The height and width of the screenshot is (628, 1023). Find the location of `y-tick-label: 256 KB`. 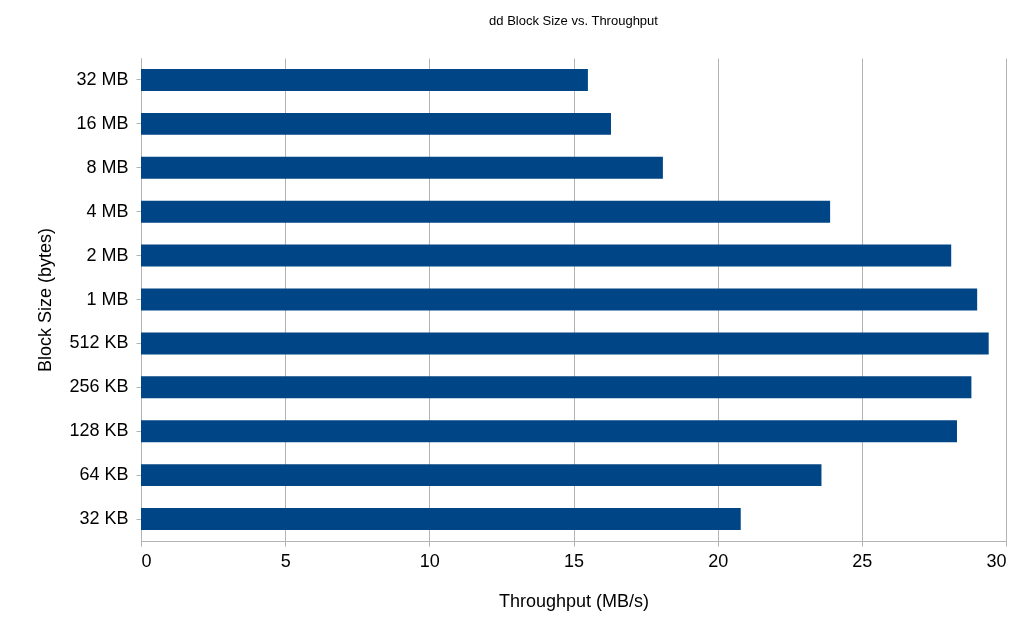

y-tick-label: 256 KB is located at coordinates (99, 386).